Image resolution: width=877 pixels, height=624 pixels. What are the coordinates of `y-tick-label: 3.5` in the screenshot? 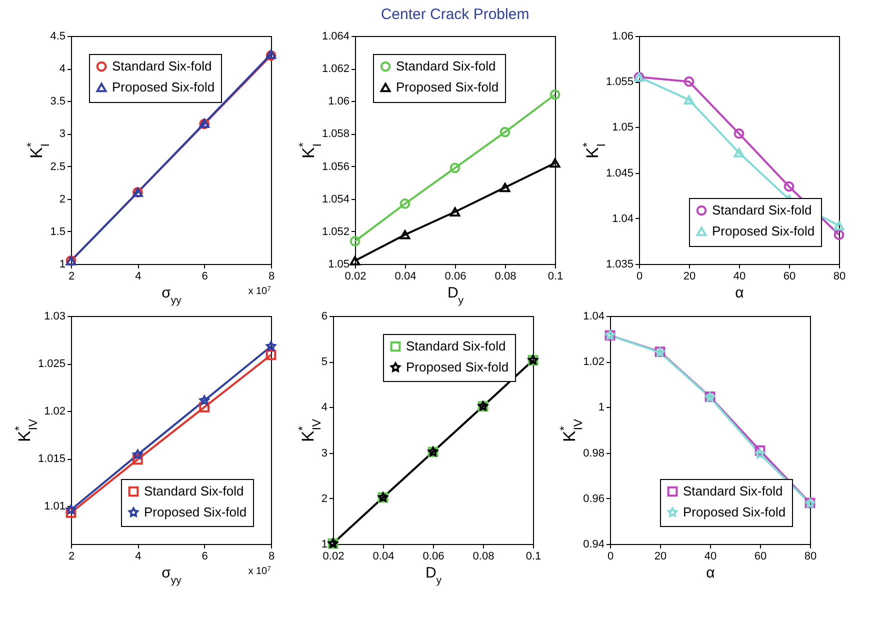 It's located at (58, 102).